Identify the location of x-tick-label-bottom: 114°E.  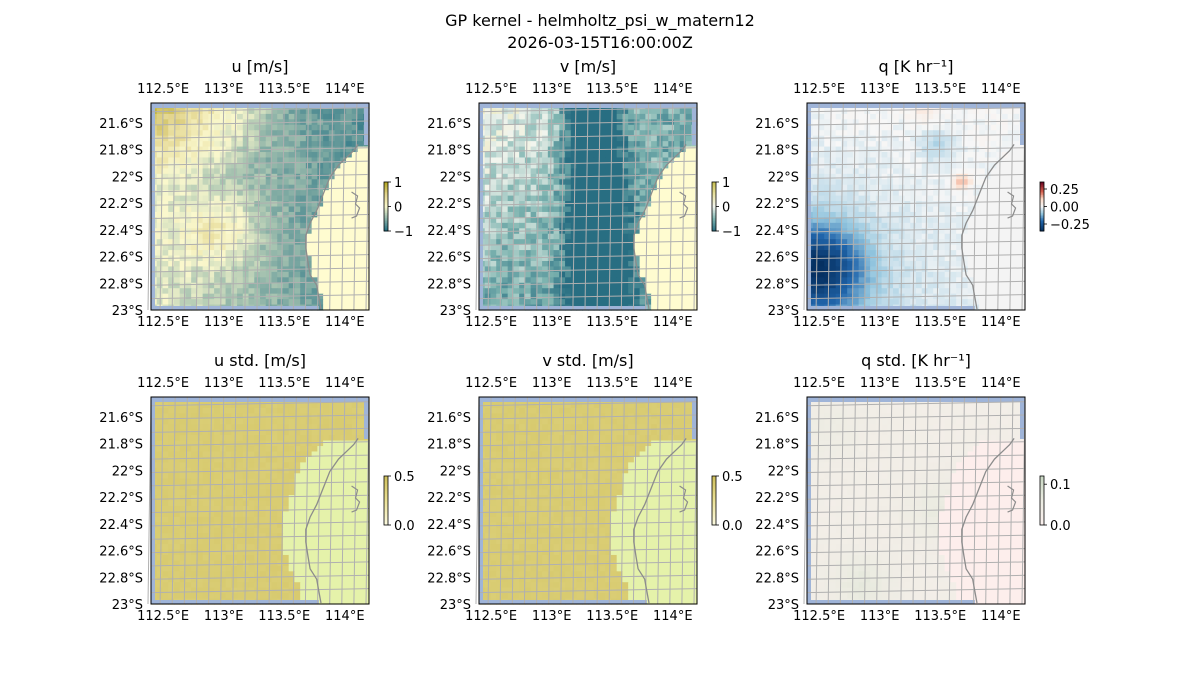
(673, 322).